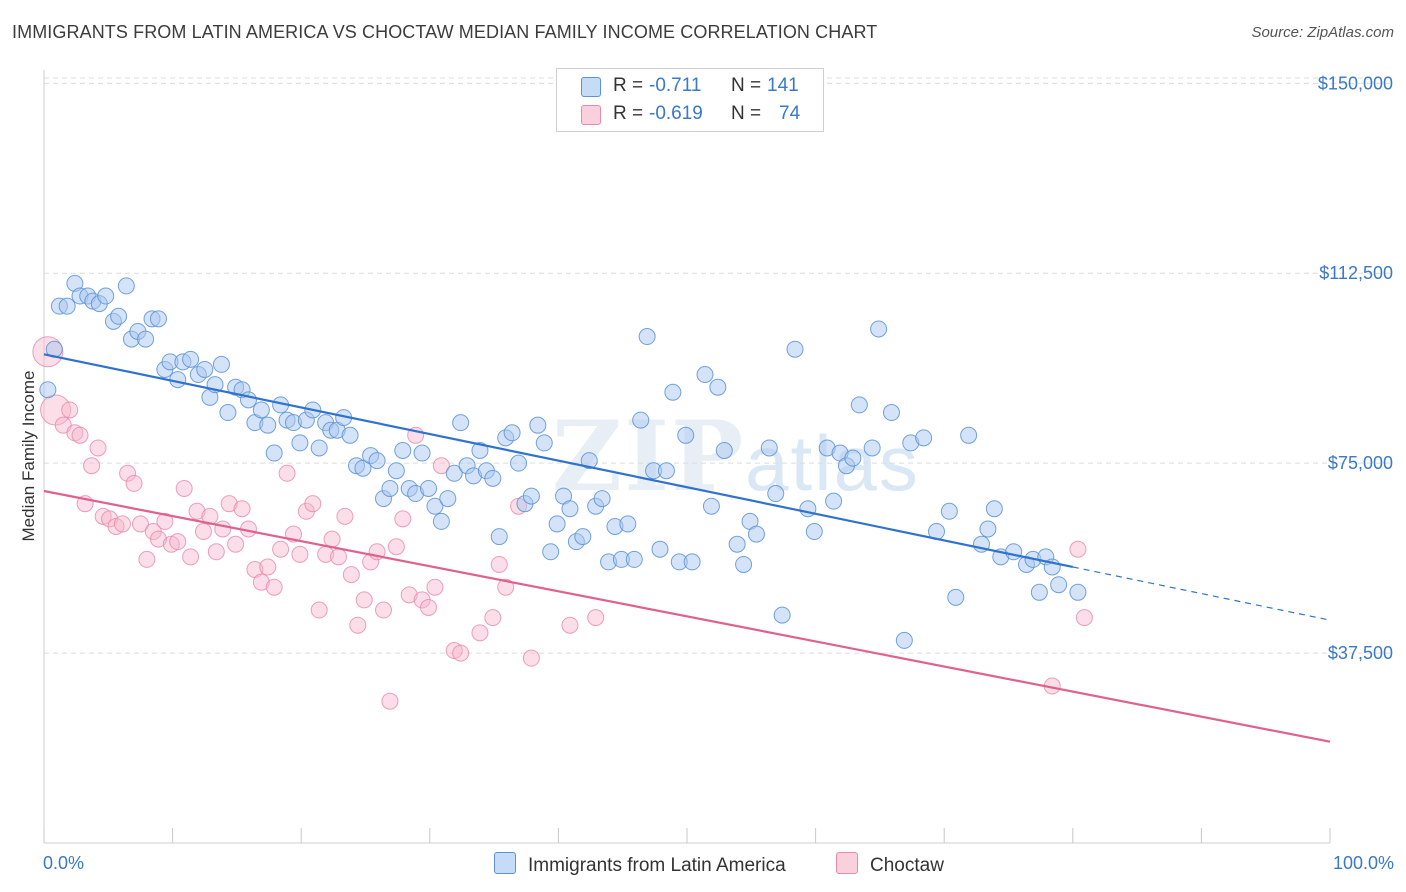  What do you see at coordinates (676, 113) in the screenshot?
I see `legend-r-value: -0.619` at bounding box center [676, 113].